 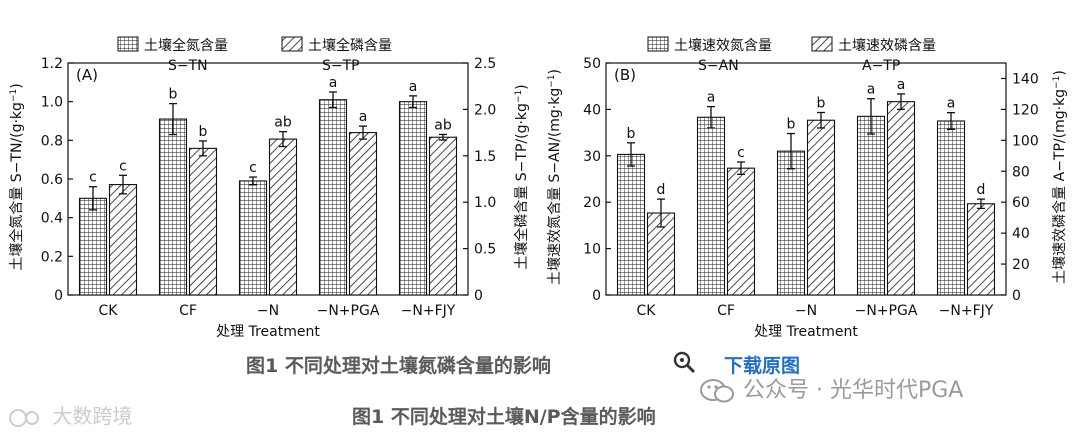 I want to click on y2-tick-label: 100, so click(x=1025, y=141).